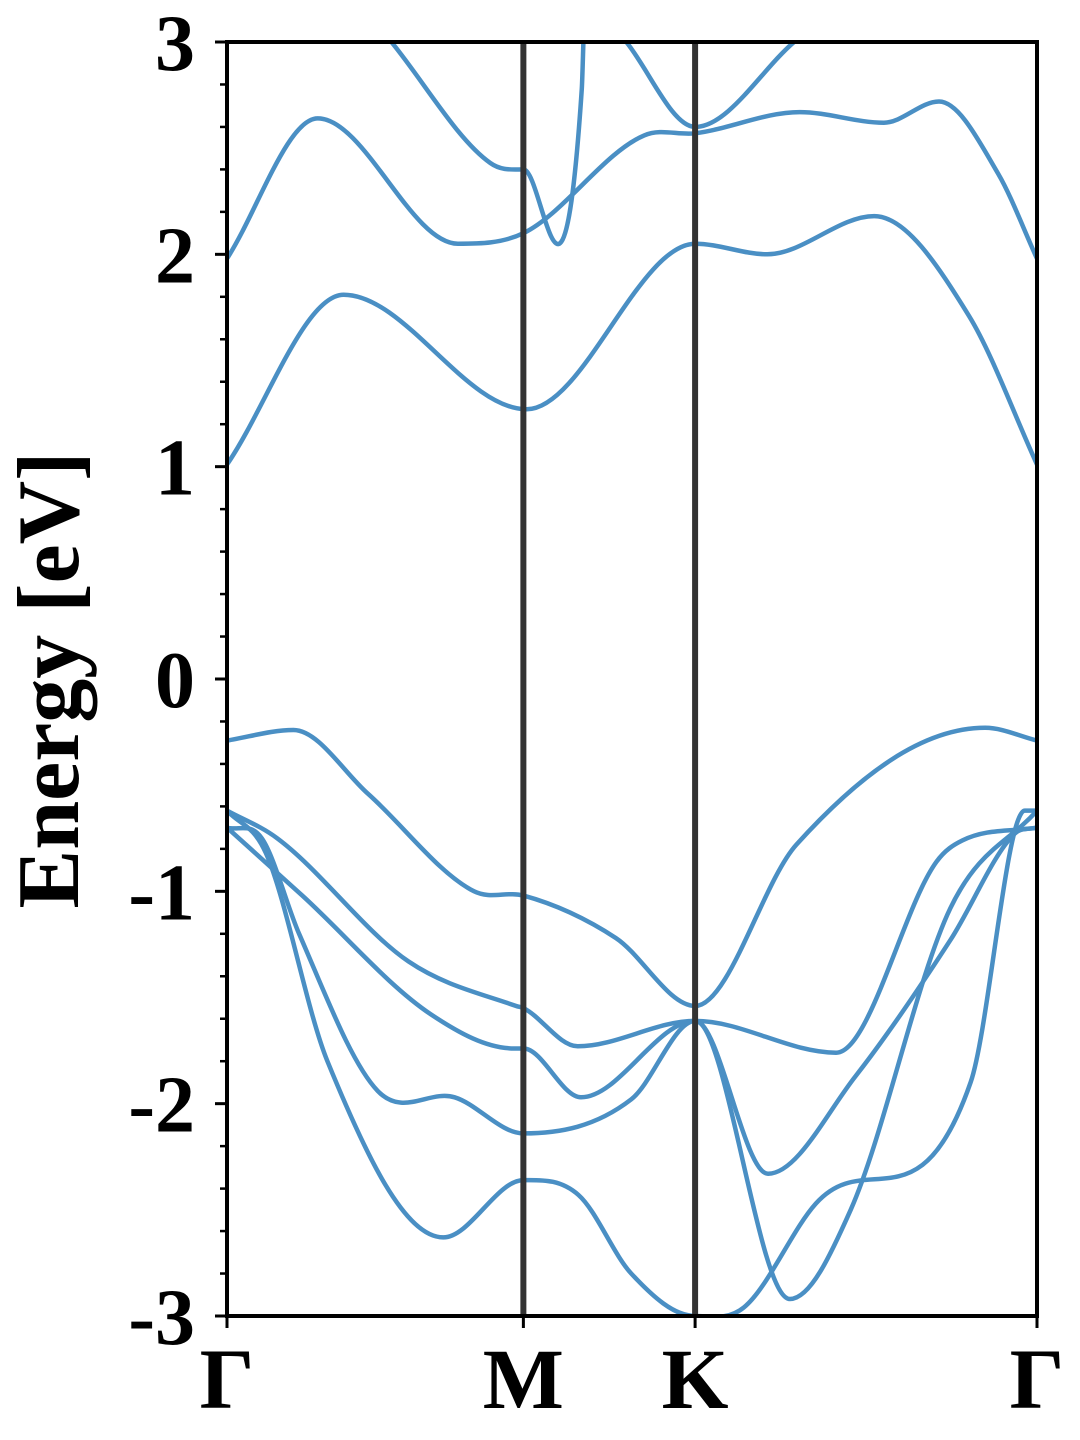  I want to click on y-tick-label: -1, so click(161, 893).